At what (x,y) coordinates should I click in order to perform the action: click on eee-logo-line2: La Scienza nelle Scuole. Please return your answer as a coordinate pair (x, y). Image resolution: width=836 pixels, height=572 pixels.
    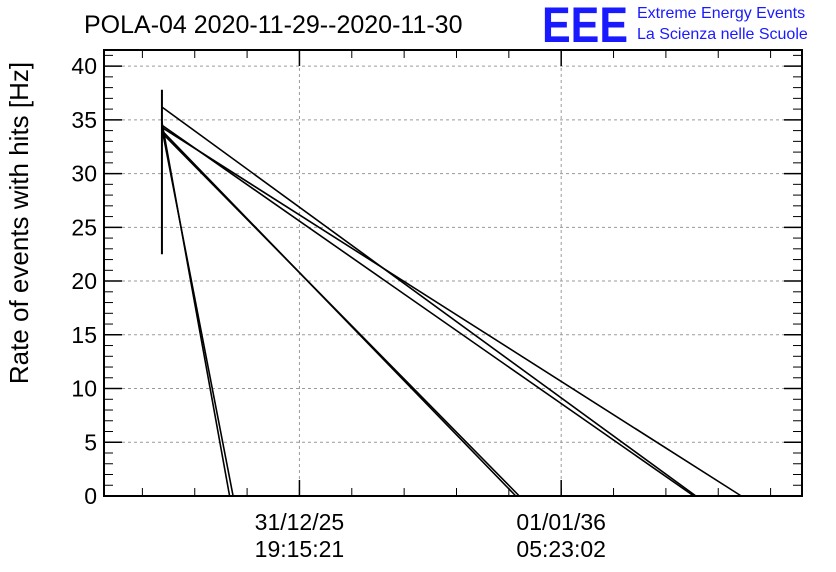
    Looking at the image, I should click on (722, 34).